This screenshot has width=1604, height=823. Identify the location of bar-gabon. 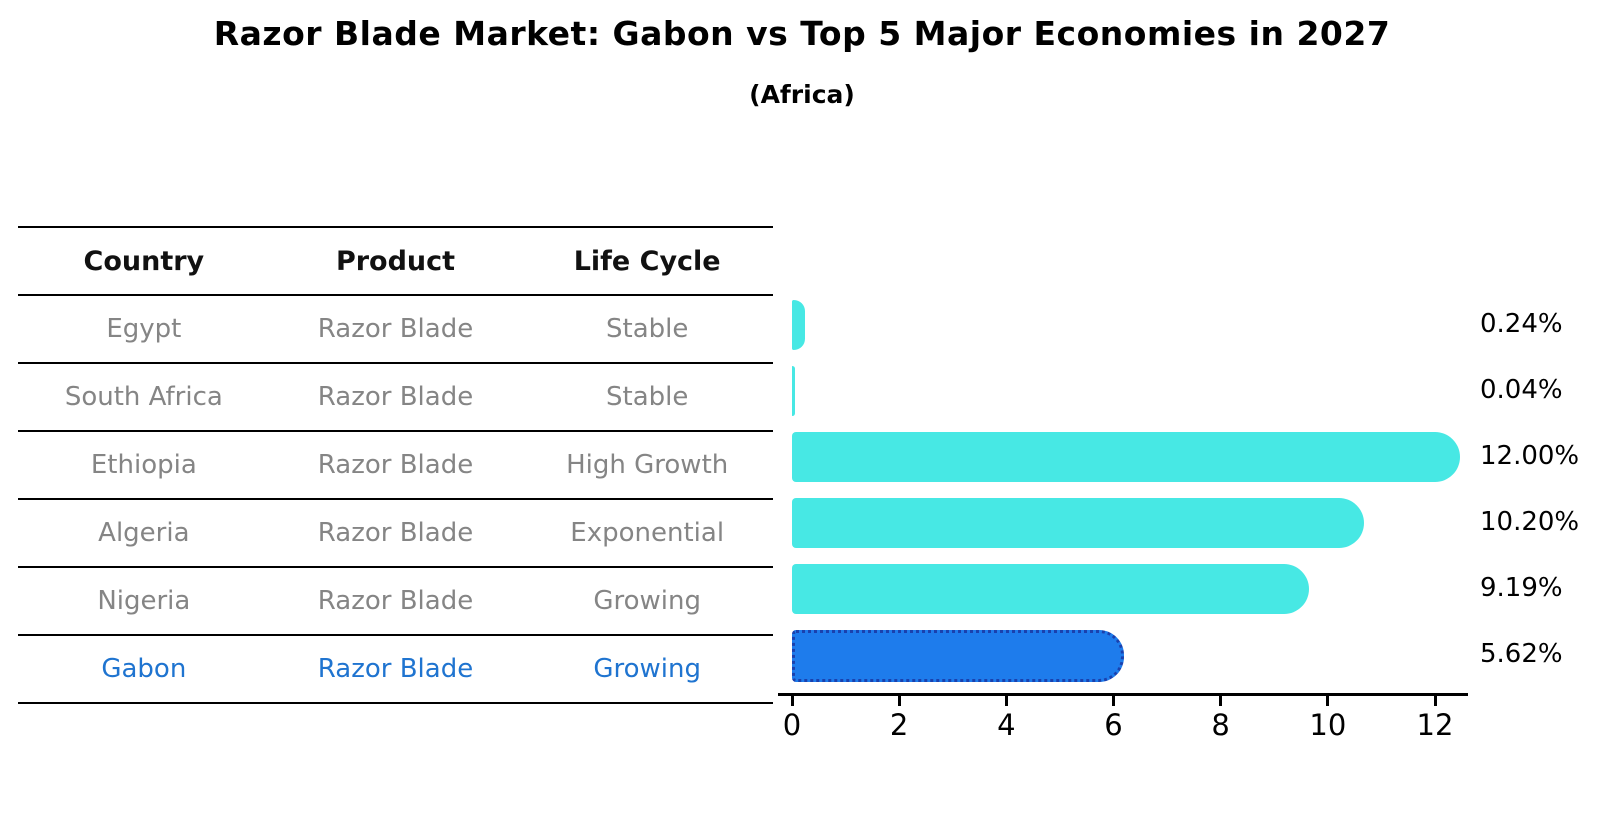
(958, 656).